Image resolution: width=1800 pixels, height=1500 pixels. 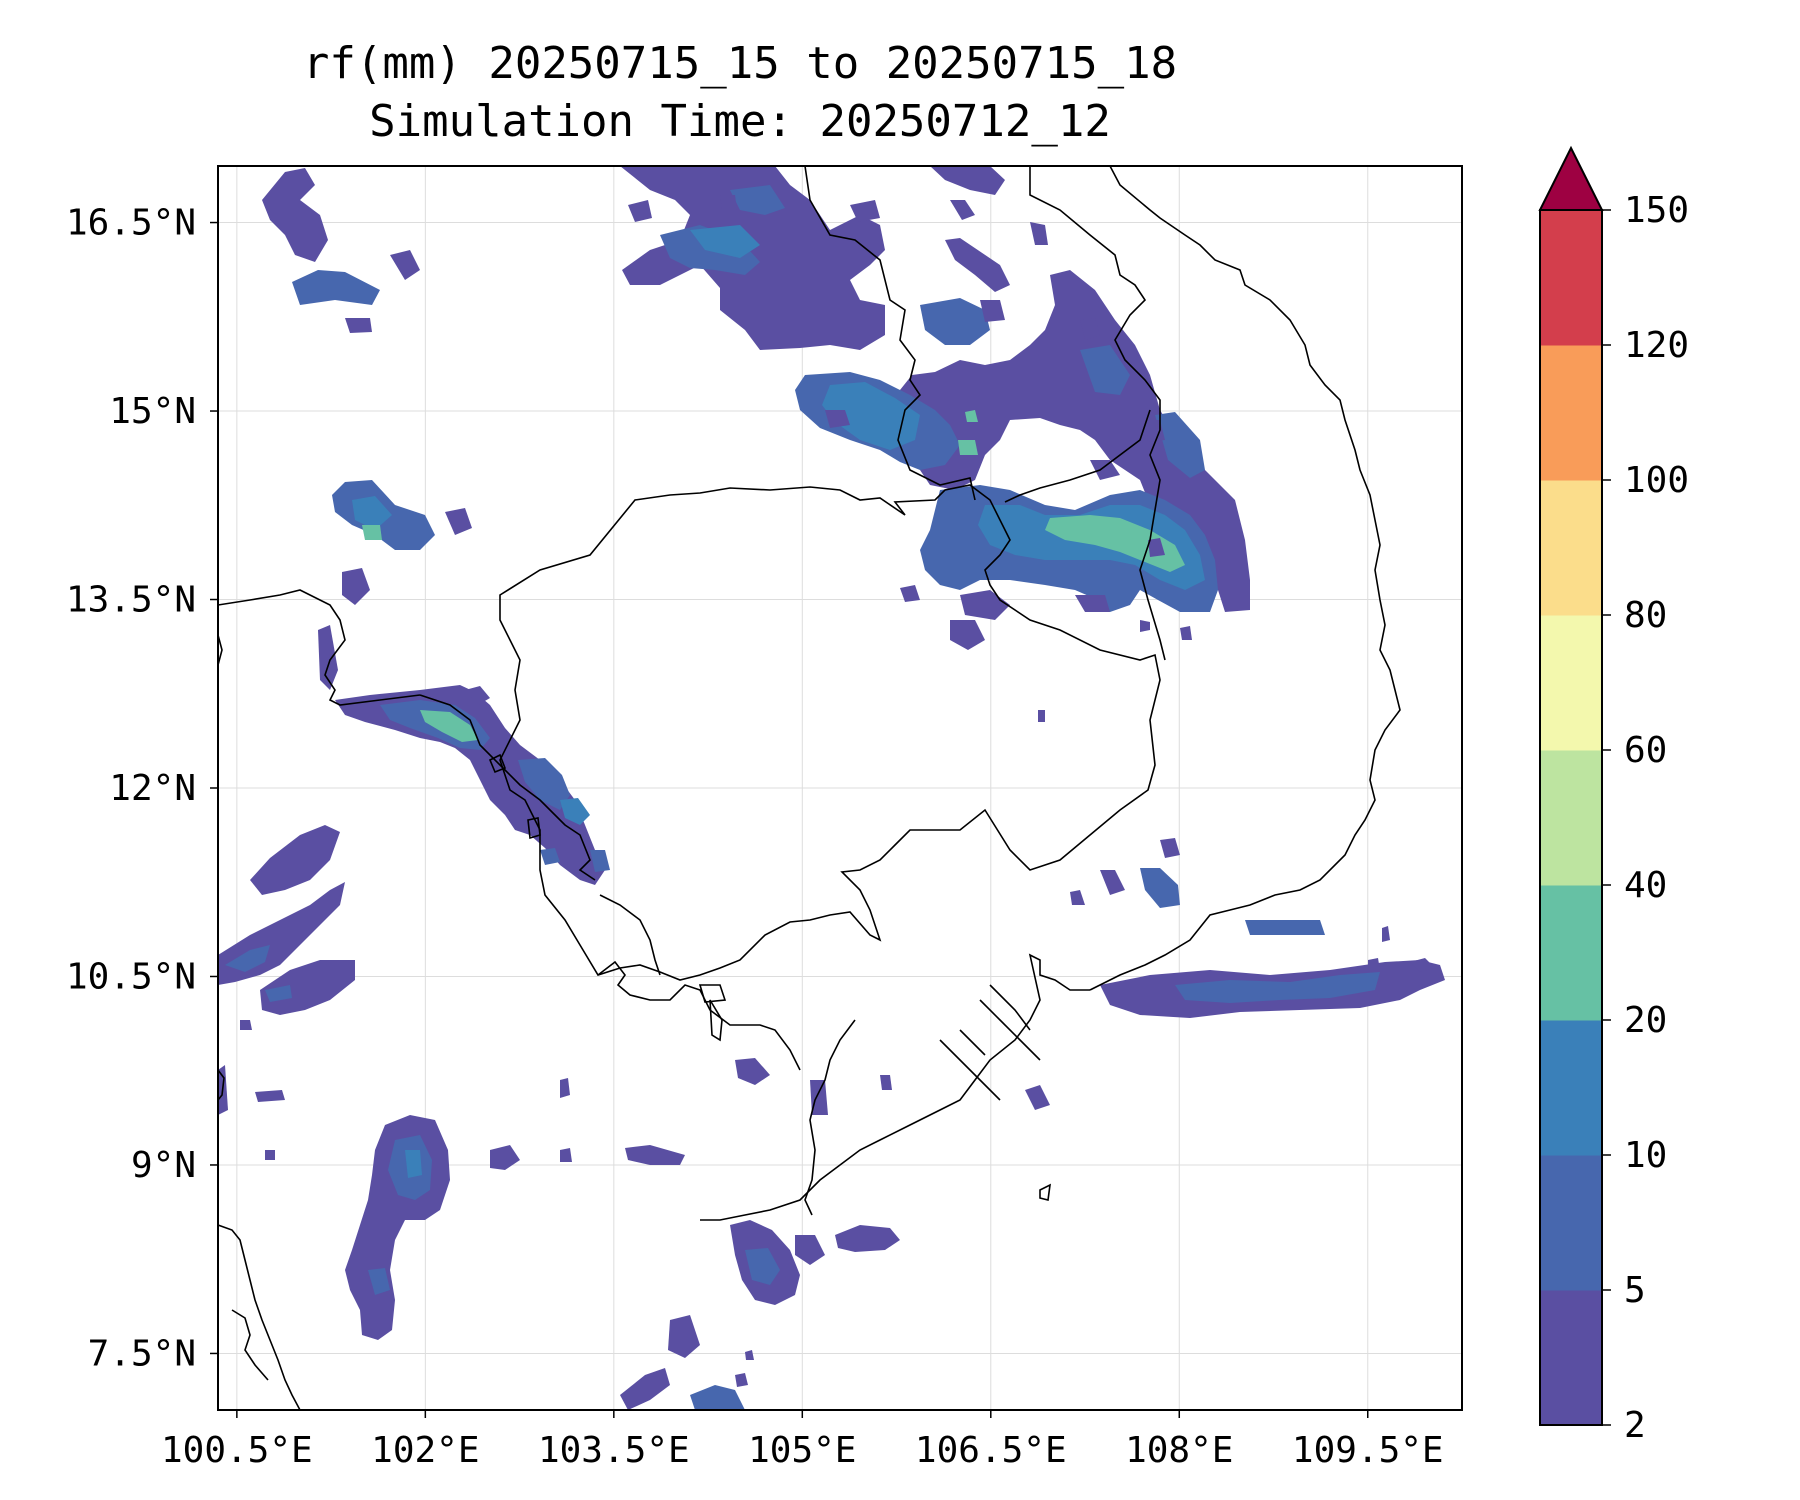 What do you see at coordinates (1645, 885) in the screenshot?
I see `colorbar-tick-label: 40` at bounding box center [1645, 885].